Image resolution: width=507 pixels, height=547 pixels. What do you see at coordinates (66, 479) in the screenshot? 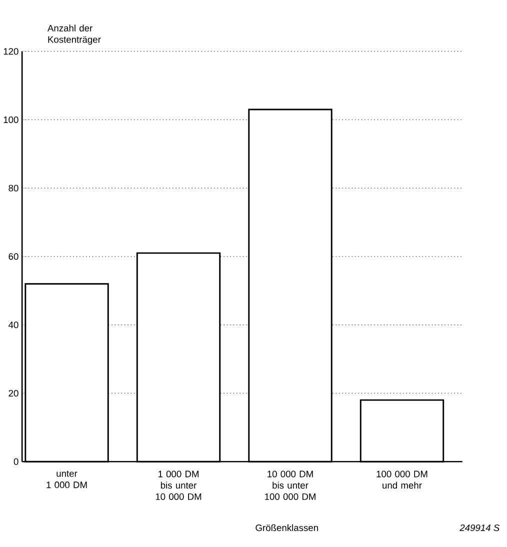
I see `x-tick-label: unter 1 000 DM` at bounding box center [66, 479].